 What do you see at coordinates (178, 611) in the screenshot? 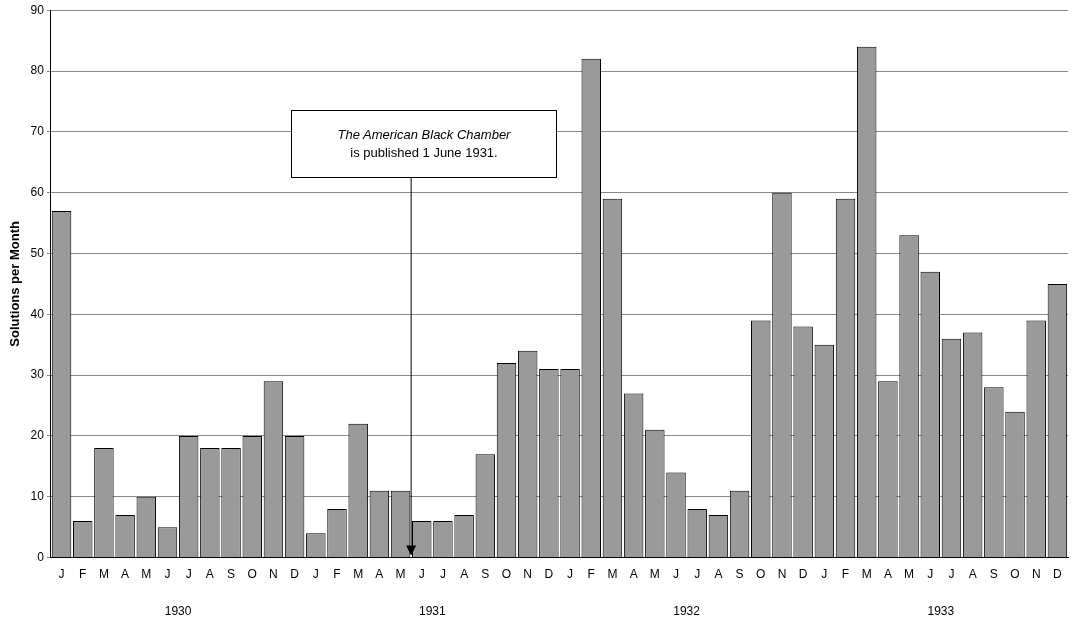
I see `text: 1930` at bounding box center [178, 611].